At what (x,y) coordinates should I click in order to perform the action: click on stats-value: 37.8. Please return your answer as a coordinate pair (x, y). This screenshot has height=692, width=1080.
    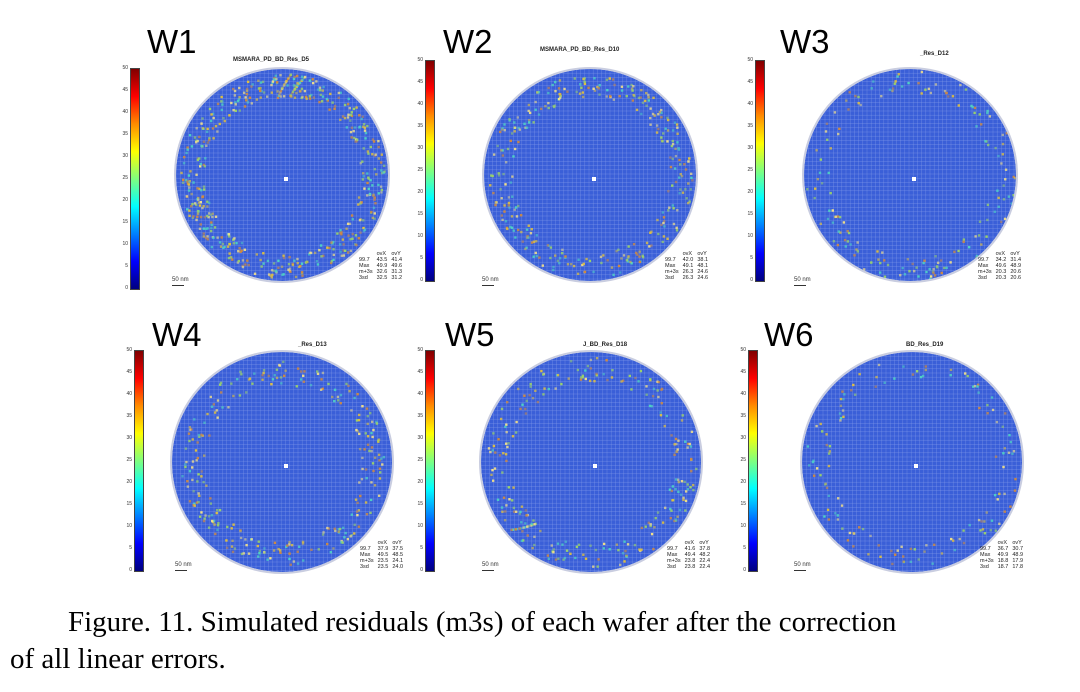
    Looking at the image, I should click on (705, 549).